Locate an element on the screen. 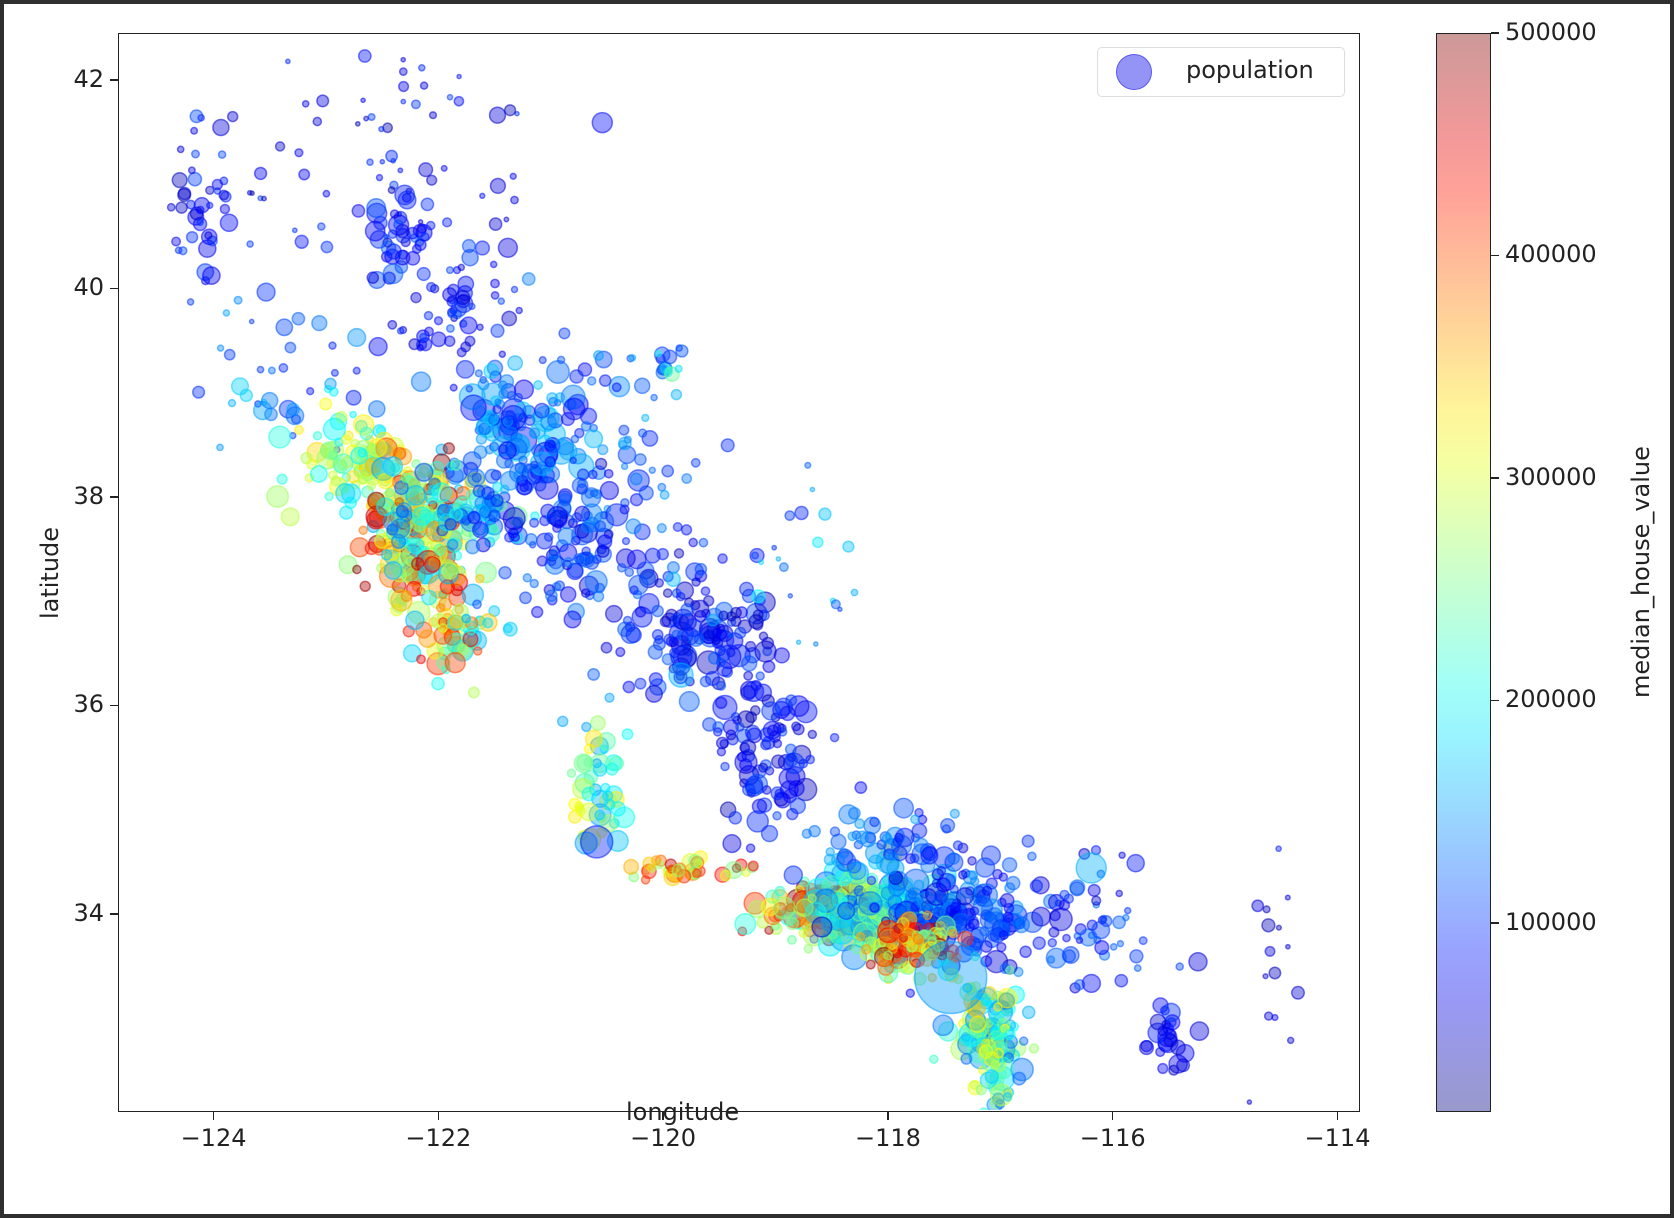 Image resolution: width=1674 pixels, height=1218 pixels. colorbar-tick-label: 100000 is located at coordinates (1551, 921).